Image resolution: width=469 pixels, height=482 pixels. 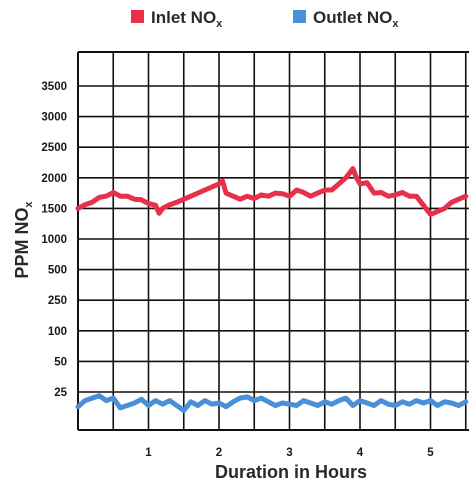 What do you see at coordinates (272, 191) in the screenshot?
I see `series-line-inlet` at bounding box center [272, 191].